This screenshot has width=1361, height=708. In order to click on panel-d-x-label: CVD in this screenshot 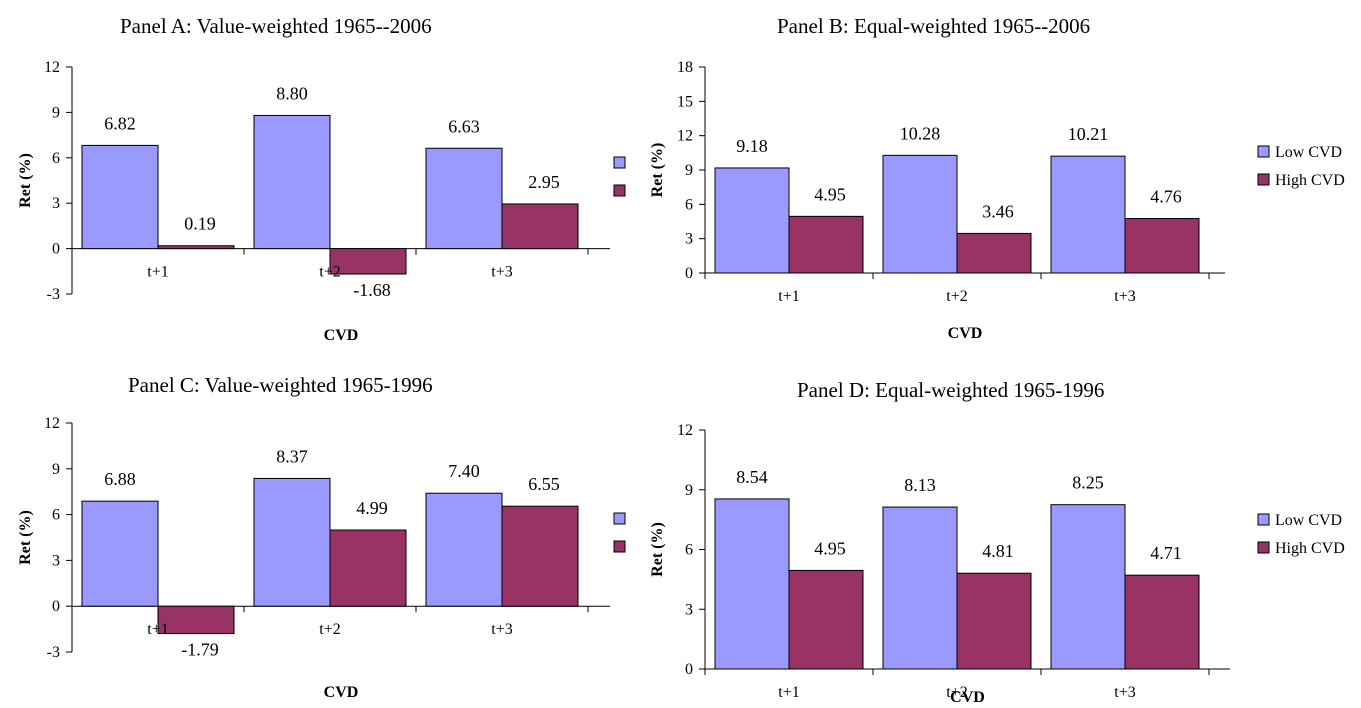, I will do `click(967, 697)`.